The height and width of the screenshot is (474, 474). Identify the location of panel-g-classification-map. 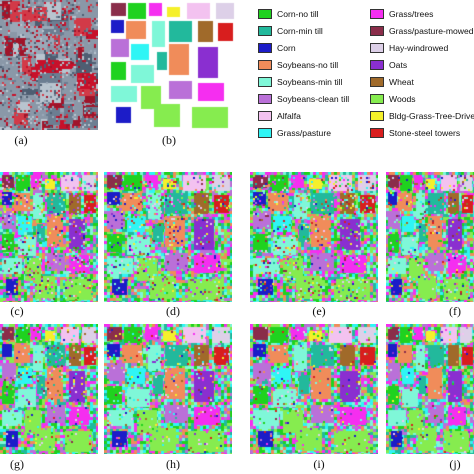
(49, 389).